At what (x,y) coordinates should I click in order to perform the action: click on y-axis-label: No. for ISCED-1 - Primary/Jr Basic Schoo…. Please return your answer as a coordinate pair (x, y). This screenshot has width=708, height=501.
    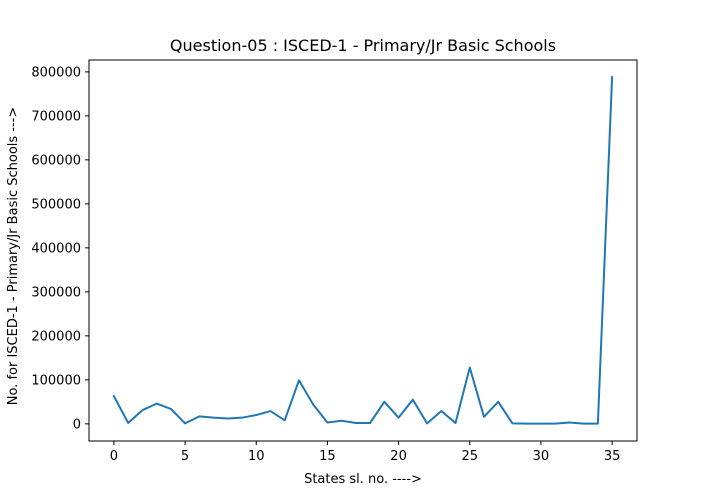
    Looking at the image, I should click on (13, 256).